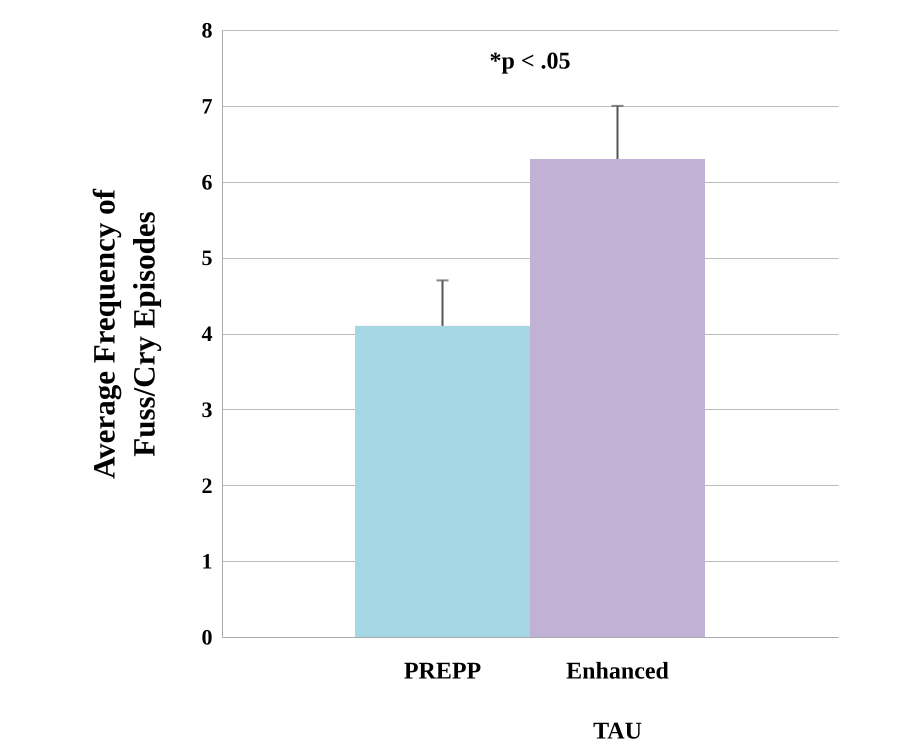 The image size is (916, 746). I want to click on y-tick-label: 4, so click(207, 333).